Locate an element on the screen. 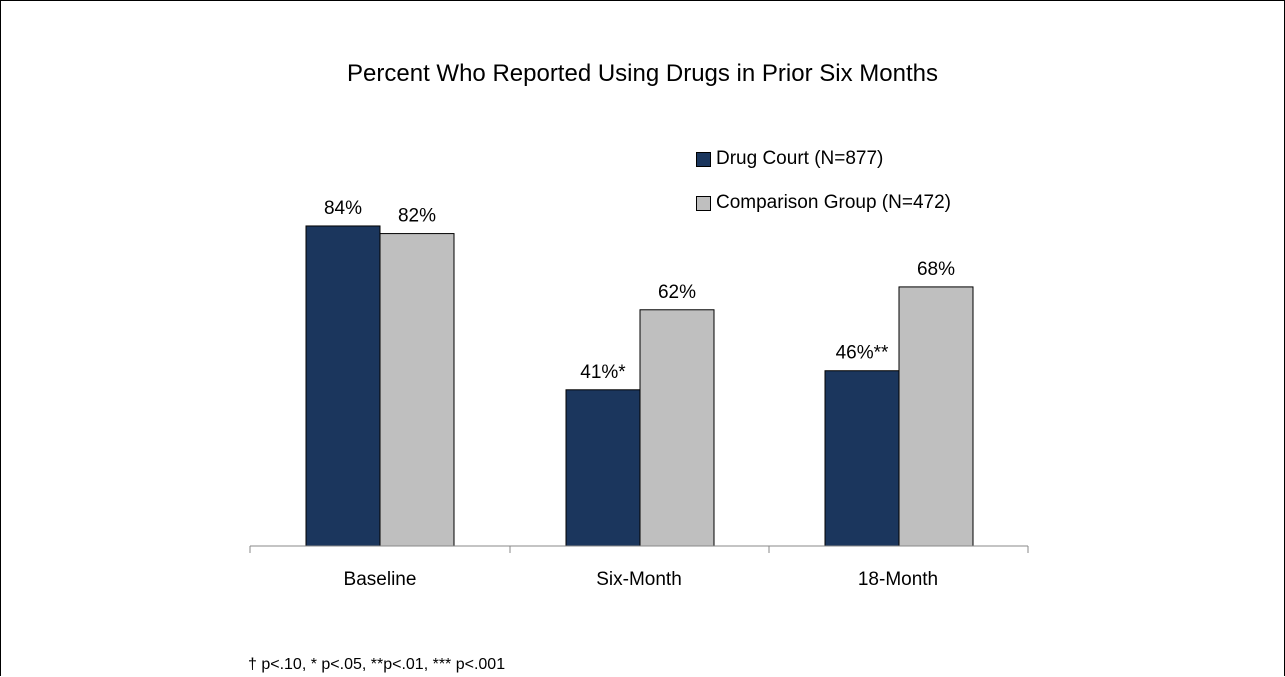 The image size is (1285, 677). data-label-drug-court-baseline: 84% is located at coordinates (343, 208).